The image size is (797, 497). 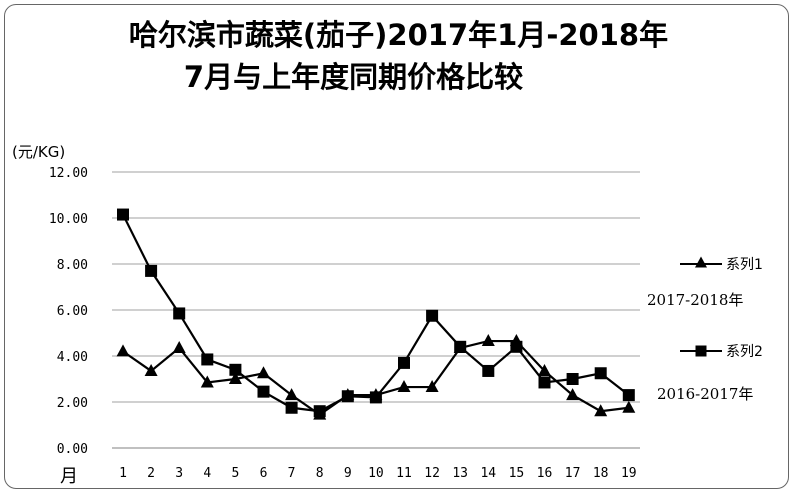 What do you see at coordinates (292, 473) in the screenshot?
I see `x-tick-label: 7` at bounding box center [292, 473].